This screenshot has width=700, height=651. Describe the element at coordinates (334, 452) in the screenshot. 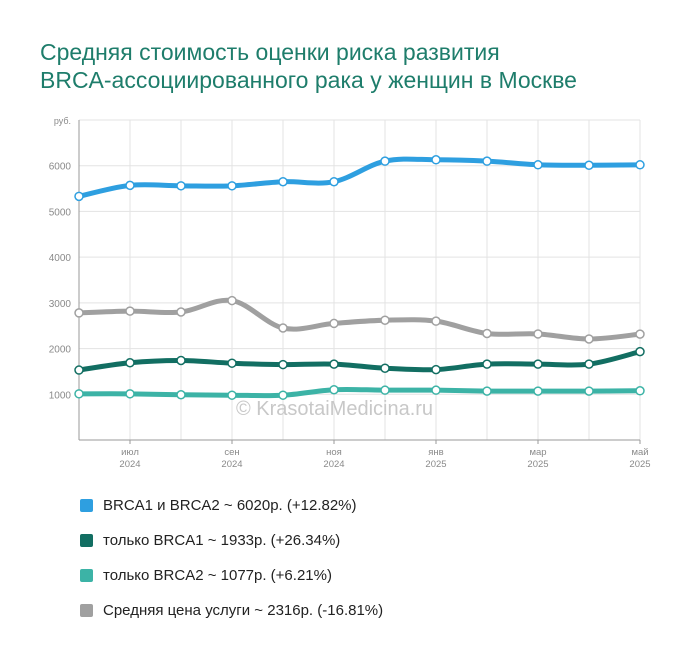

I see `x-tick-label-month: ноя` at that location.